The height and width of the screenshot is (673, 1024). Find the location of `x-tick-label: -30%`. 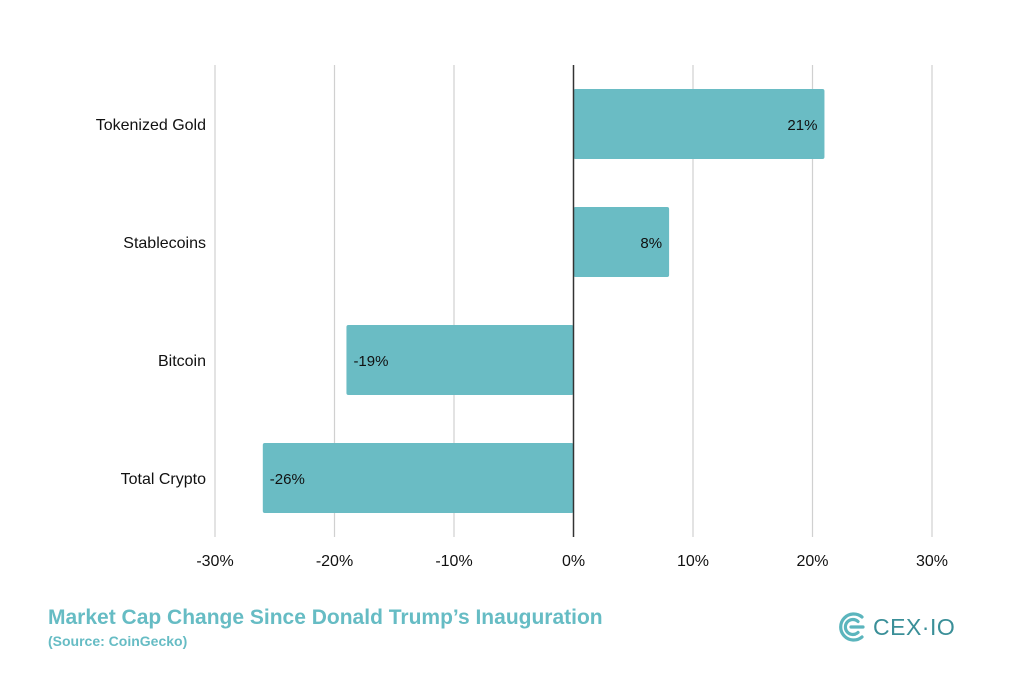

x-tick-label: -30% is located at coordinates (214, 561).